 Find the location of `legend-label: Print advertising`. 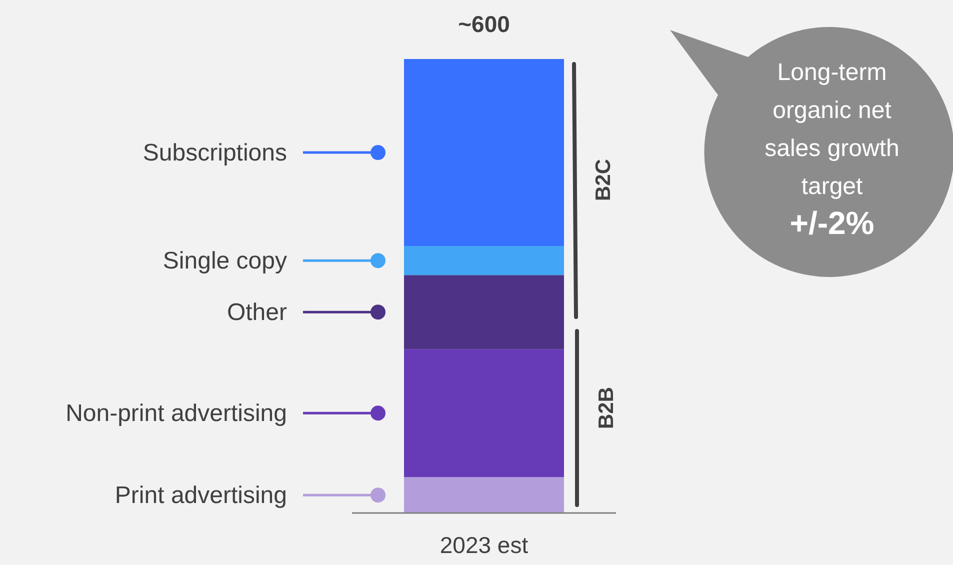

legend-label: Print advertising is located at coordinates (200, 496).